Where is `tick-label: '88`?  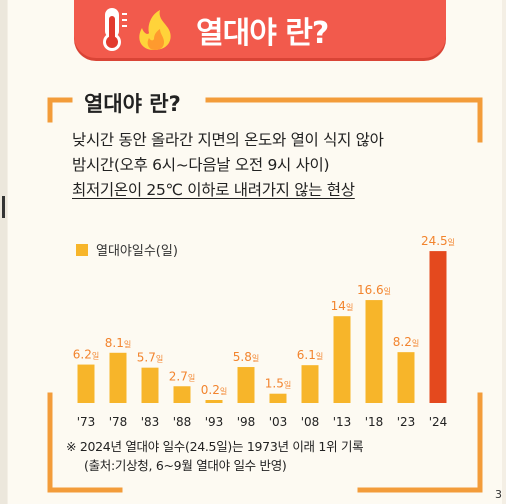
tick-label: '88 is located at coordinates (182, 422).